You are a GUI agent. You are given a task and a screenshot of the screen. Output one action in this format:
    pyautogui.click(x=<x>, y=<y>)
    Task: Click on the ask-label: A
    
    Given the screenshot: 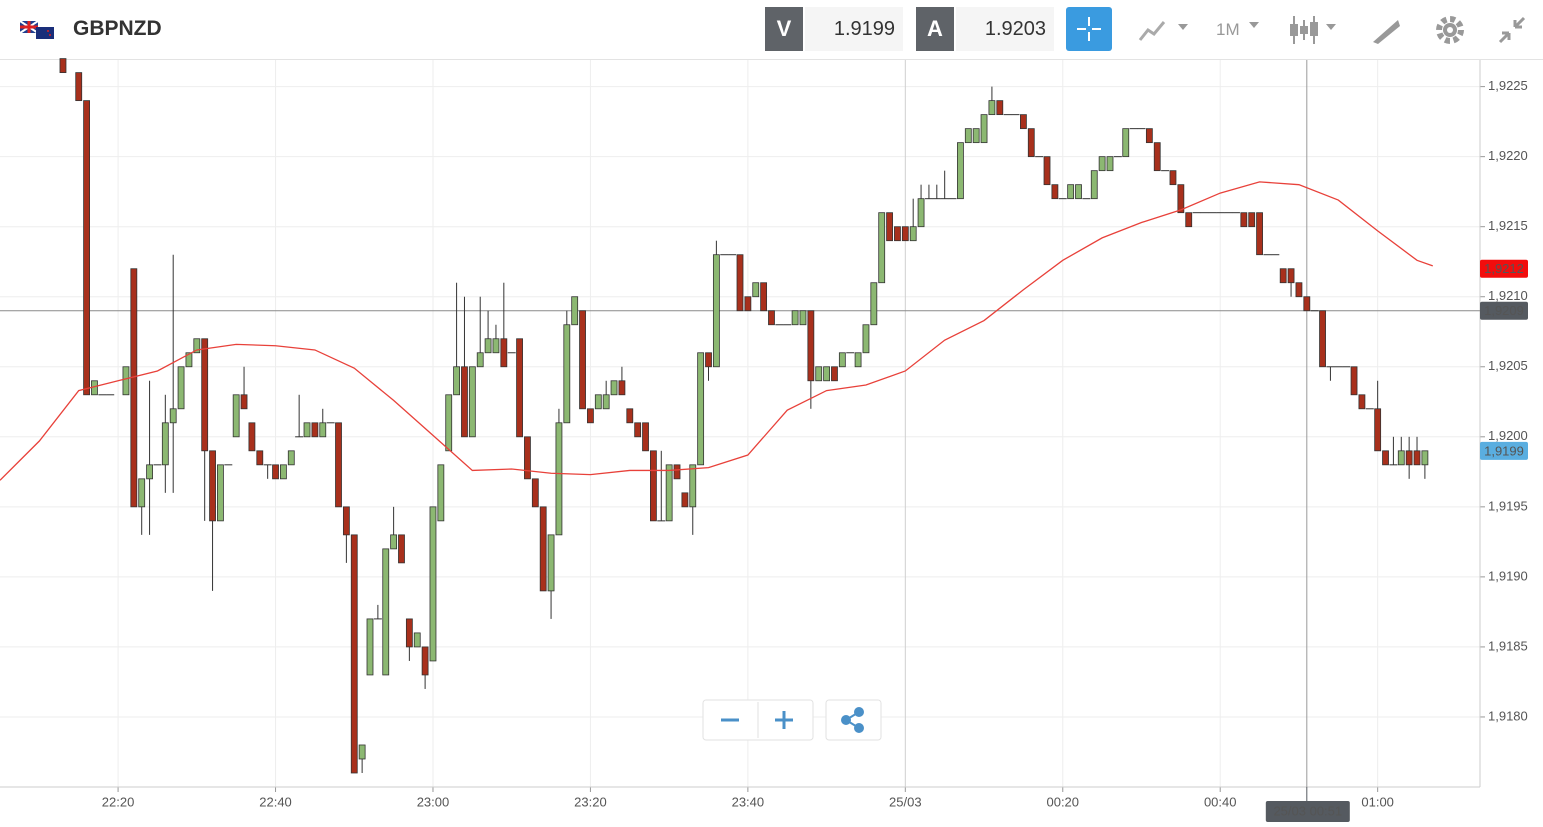 What is the action you would take?
    pyautogui.click(x=935, y=29)
    